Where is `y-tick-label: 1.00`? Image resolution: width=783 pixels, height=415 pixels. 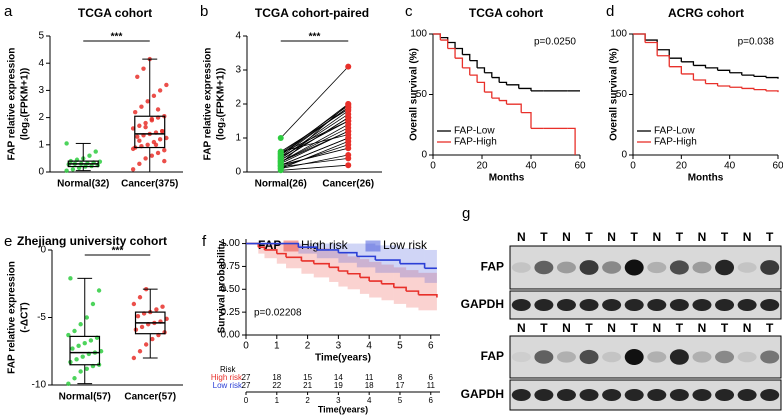
y-tick-label: 1.00 is located at coordinates (231, 243).